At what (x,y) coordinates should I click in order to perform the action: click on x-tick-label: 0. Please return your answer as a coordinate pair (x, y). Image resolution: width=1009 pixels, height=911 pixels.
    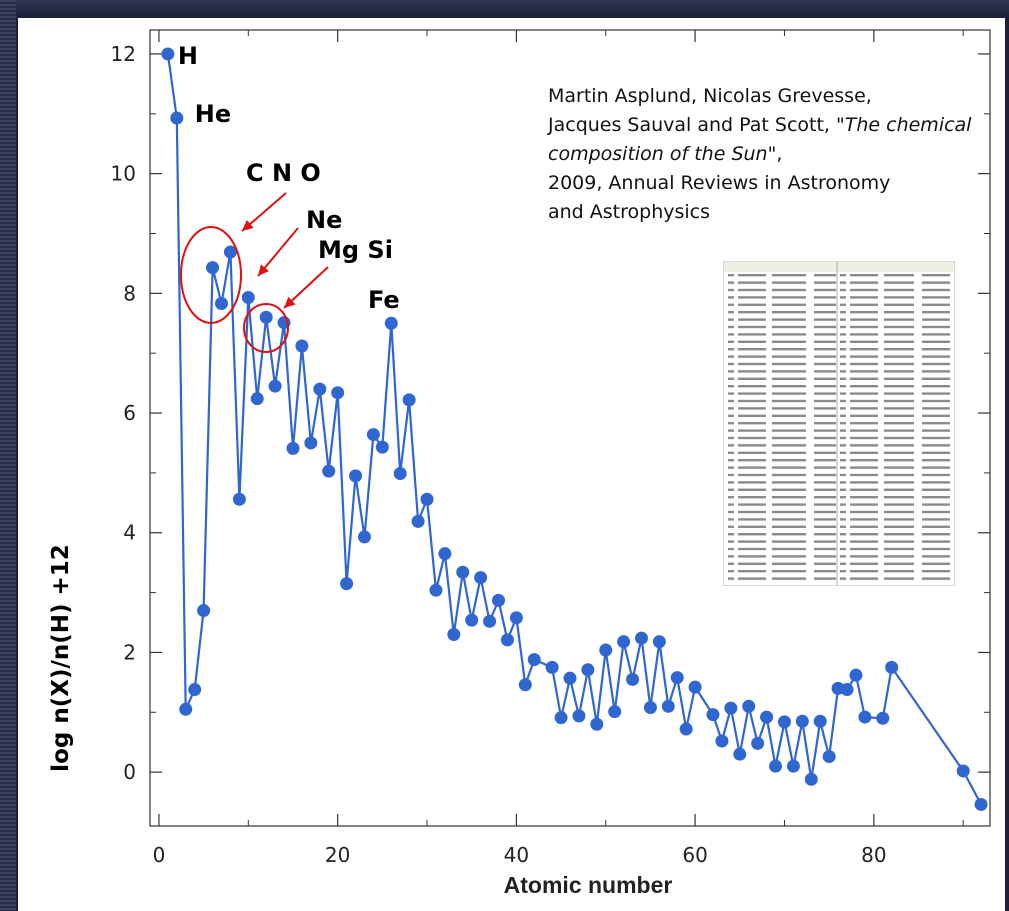
    Looking at the image, I should click on (159, 855).